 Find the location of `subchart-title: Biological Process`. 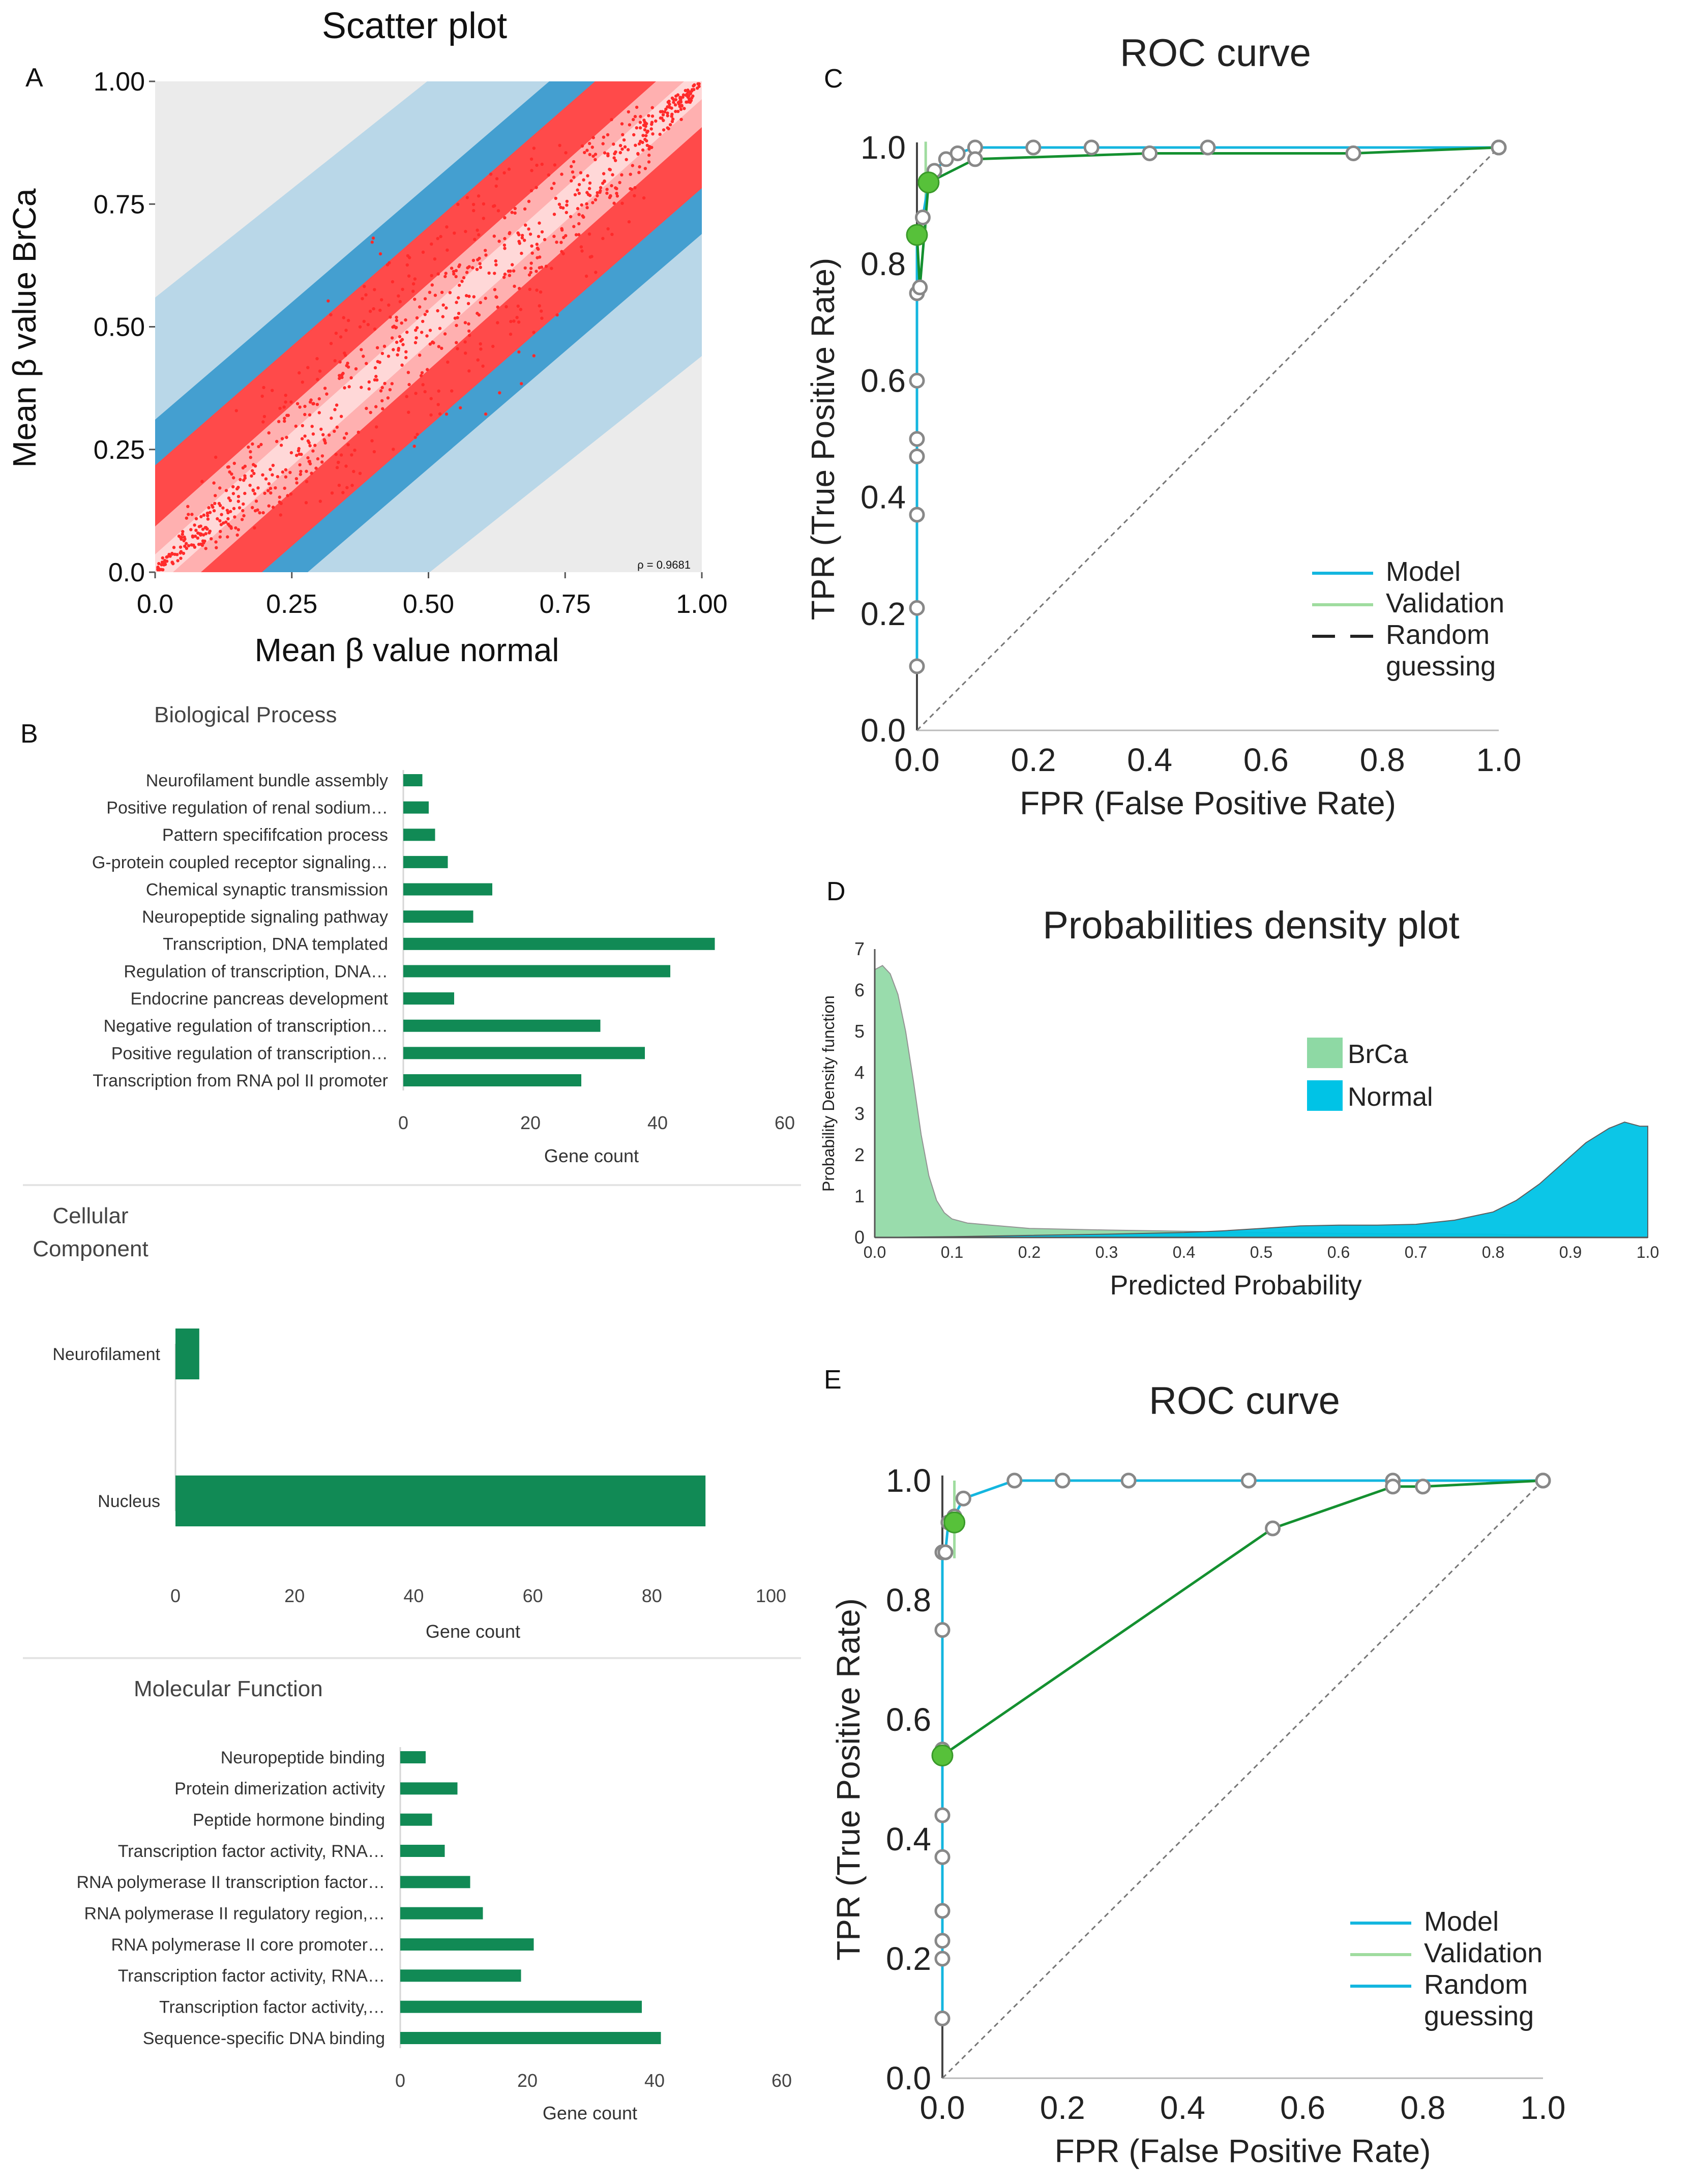

subchart-title: Biological Process is located at coordinates (245, 714).